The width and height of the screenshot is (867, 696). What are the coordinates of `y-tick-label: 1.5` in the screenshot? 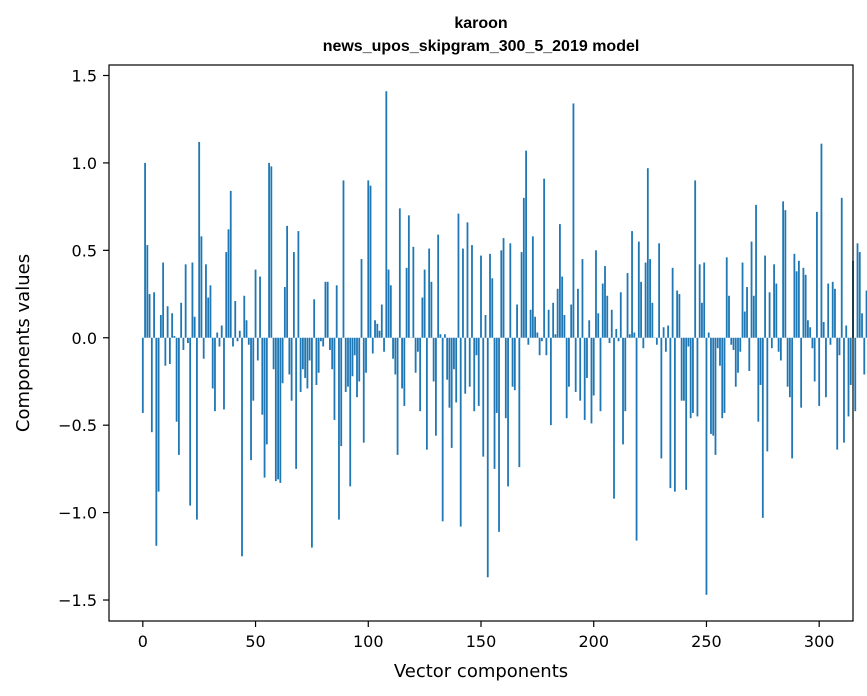 It's located at (84, 75).